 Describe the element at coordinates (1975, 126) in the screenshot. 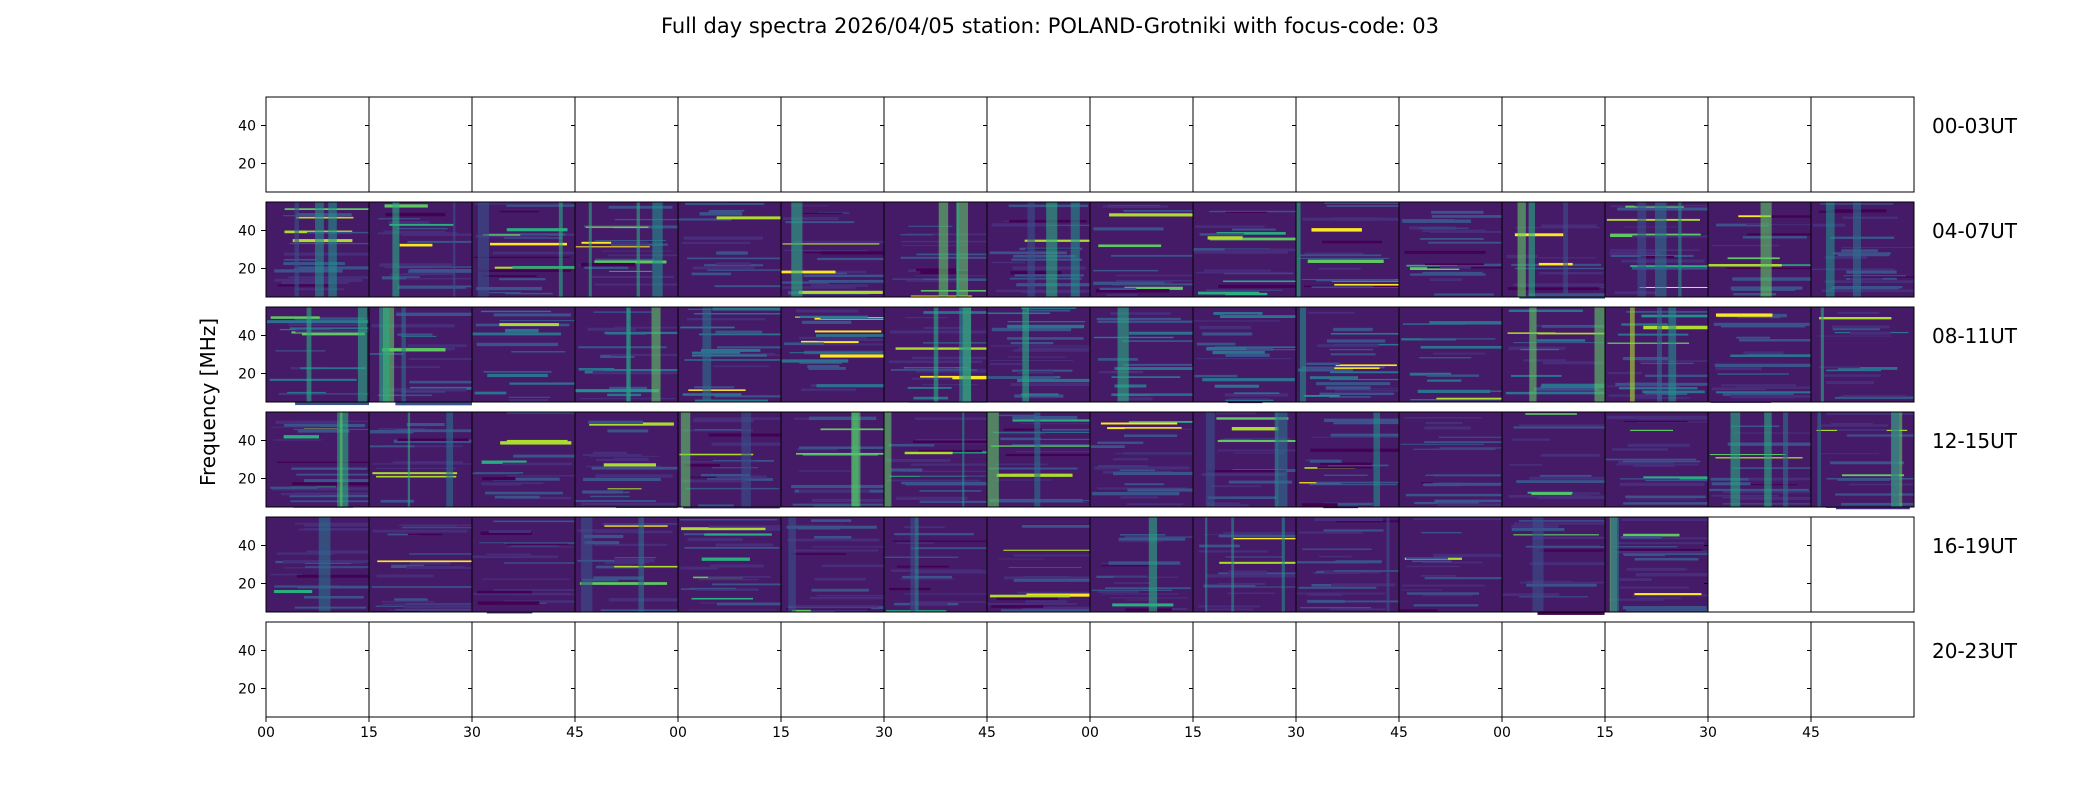

I see `row-label: 00-03UT` at that location.